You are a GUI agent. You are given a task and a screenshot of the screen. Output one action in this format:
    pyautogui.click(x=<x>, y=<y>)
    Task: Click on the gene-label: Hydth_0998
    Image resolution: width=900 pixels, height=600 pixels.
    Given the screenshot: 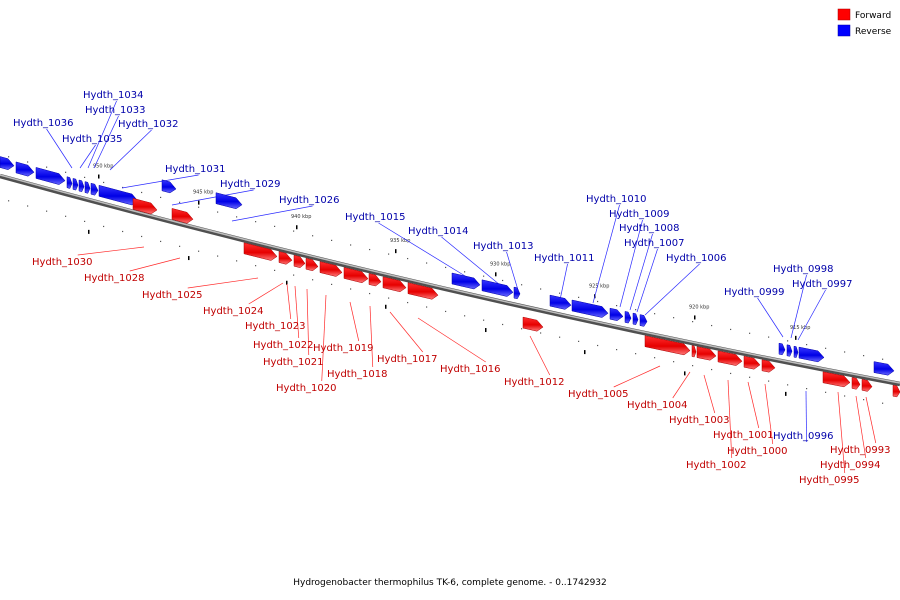 What is the action you would take?
    pyautogui.click(x=803, y=269)
    